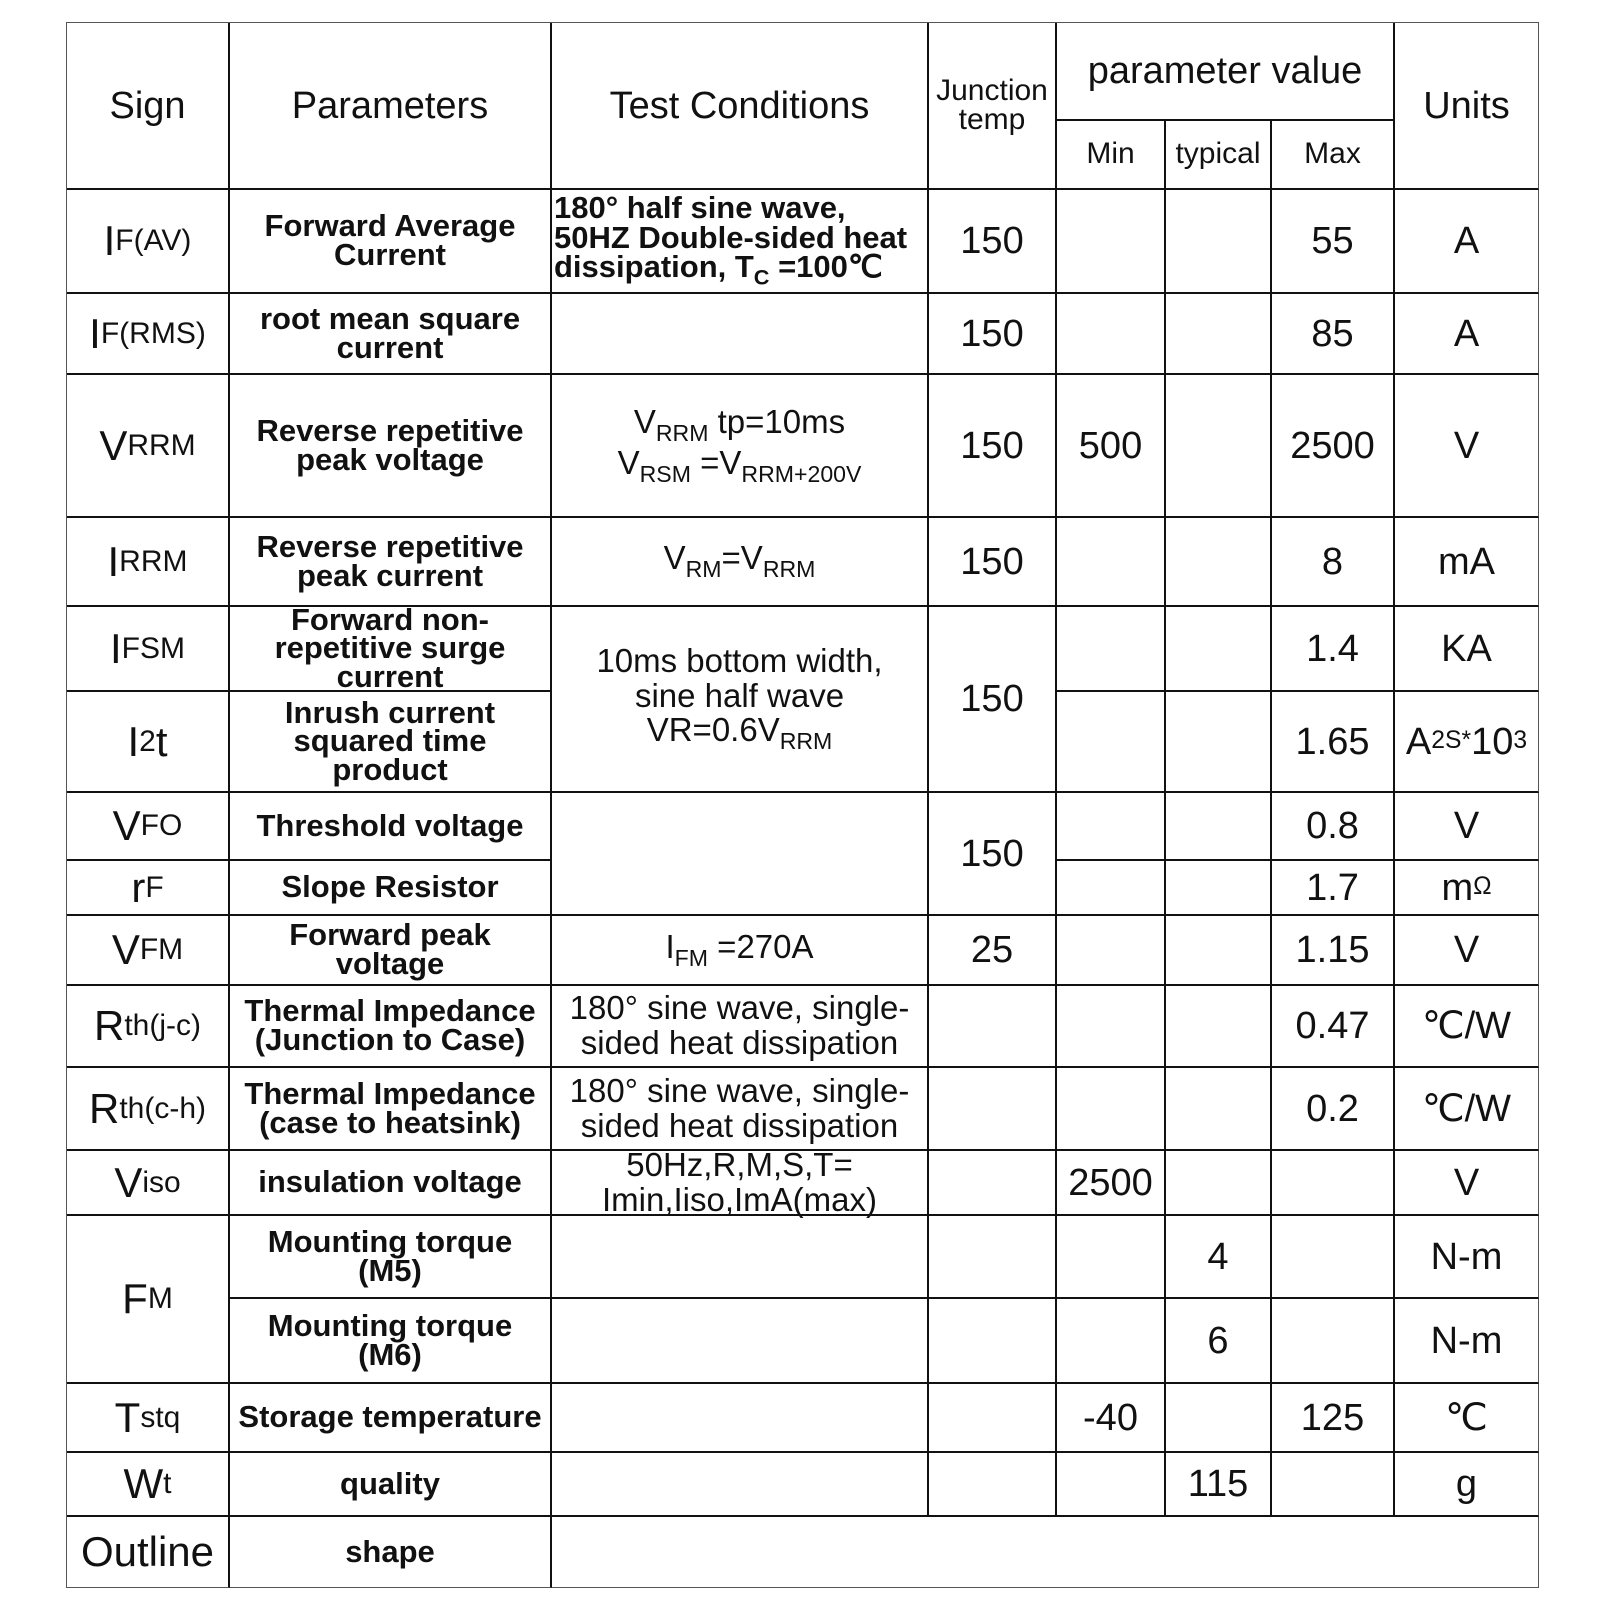 The height and width of the screenshot is (1600, 1600). I want to click on header-max: Max, so click(1333, 155).